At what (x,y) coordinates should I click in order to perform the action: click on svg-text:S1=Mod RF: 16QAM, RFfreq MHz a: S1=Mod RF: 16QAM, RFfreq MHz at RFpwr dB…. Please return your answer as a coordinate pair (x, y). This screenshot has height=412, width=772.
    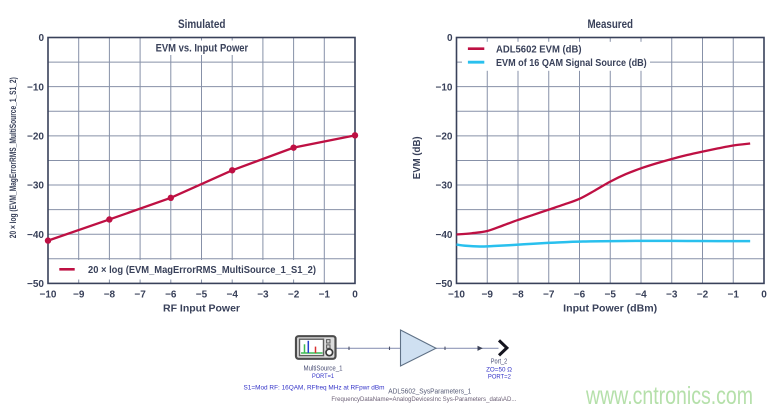
    Looking at the image, I should click on (314, 388).